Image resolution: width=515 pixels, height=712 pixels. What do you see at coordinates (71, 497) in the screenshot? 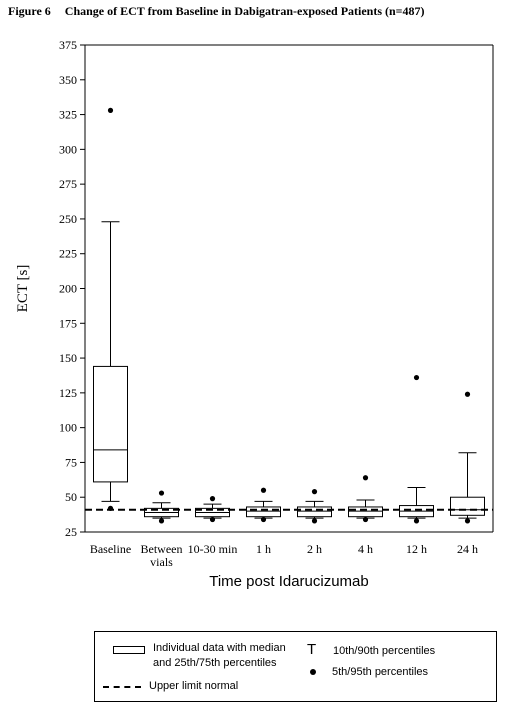
I see `y-tick-label: 50` at bounding box center [71, 497].